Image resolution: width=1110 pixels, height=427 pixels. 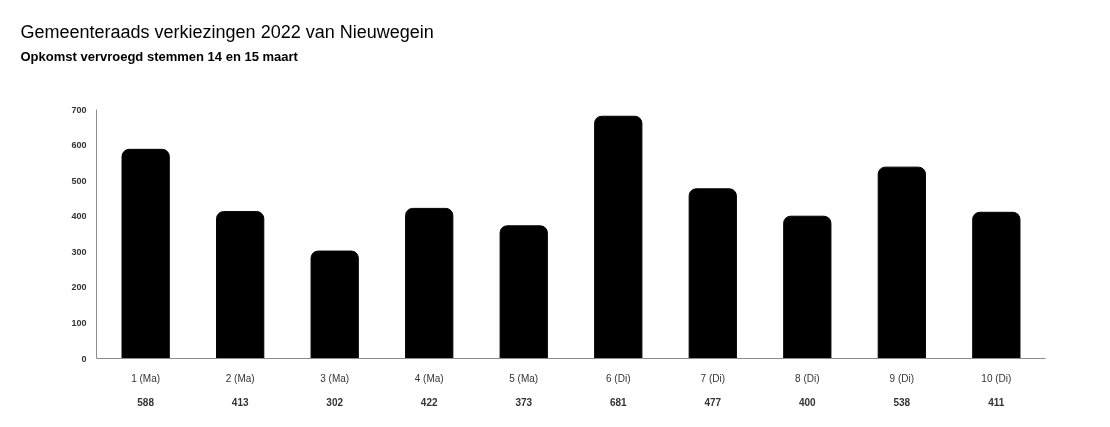 I want to click on y-tick-label: 0, so click(x=84, y=358).